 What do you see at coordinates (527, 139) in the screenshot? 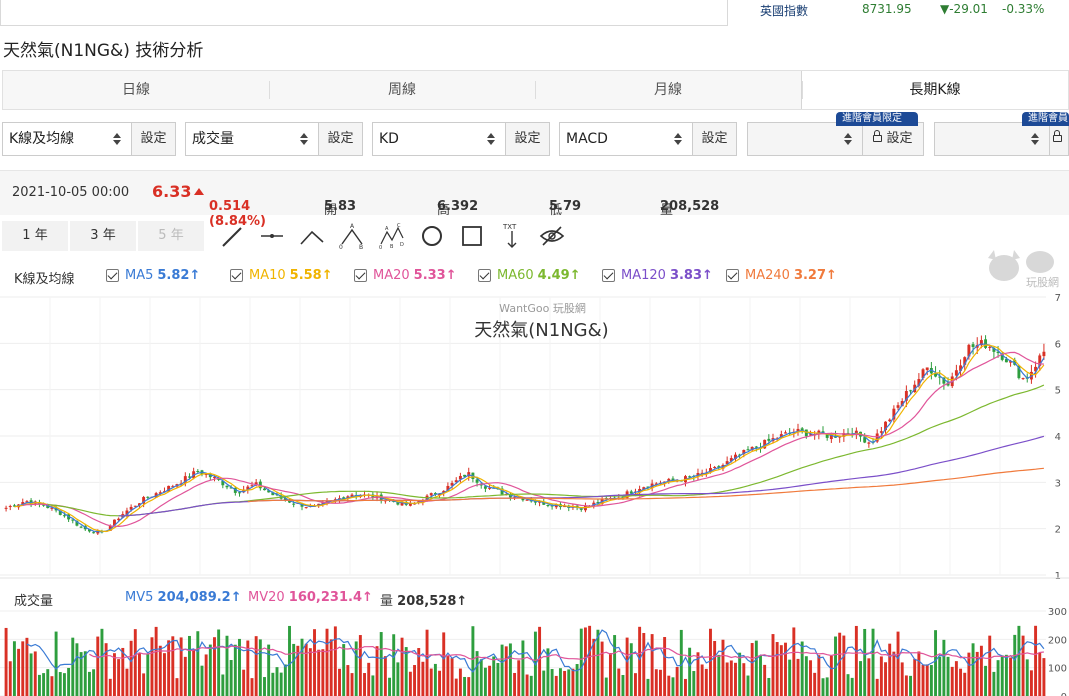
I see `kd-settings-button: 設定` at bounding box center [527, 139].